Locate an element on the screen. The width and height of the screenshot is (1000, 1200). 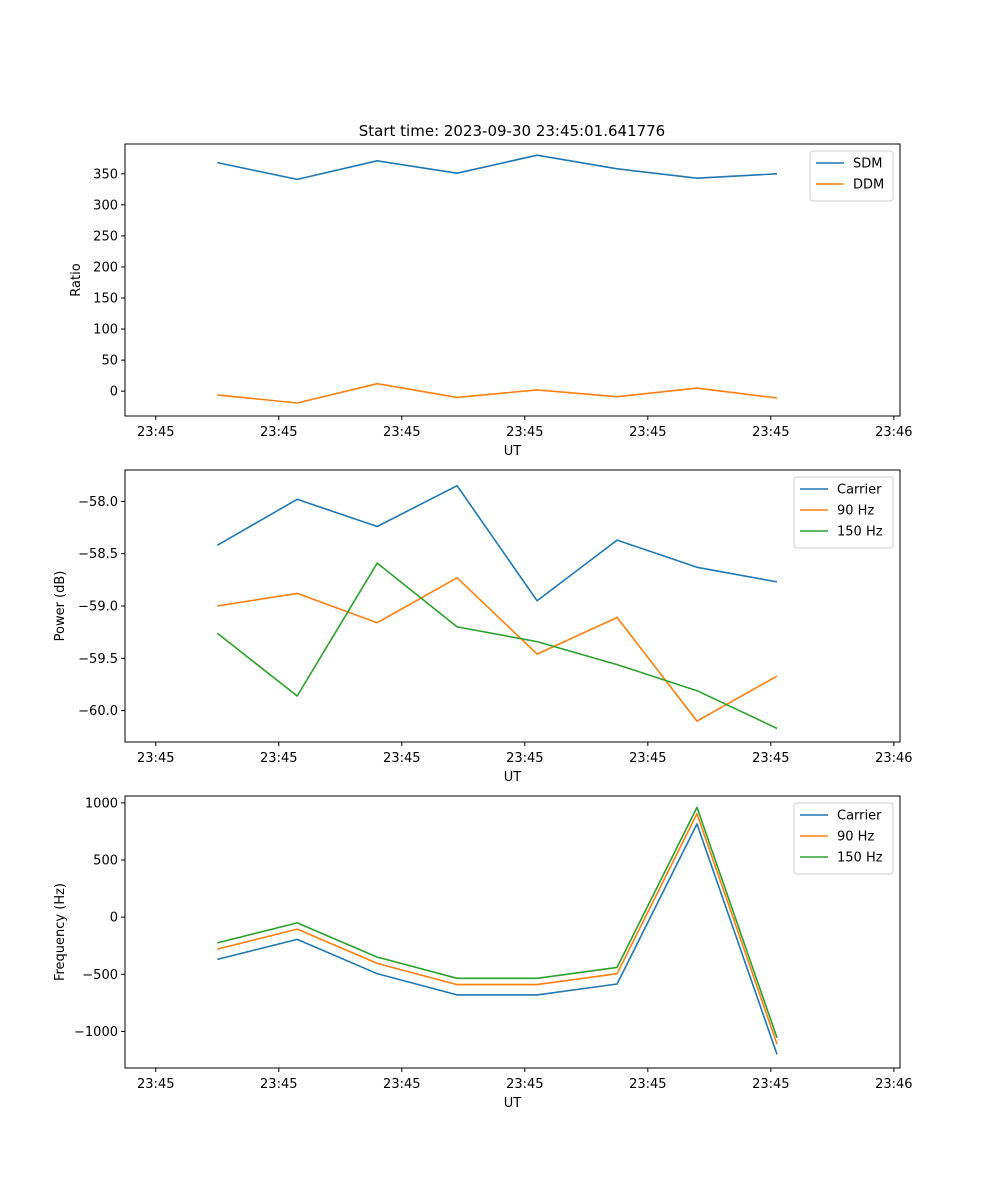
series-line-ddm is located at coordinates (497, 393).